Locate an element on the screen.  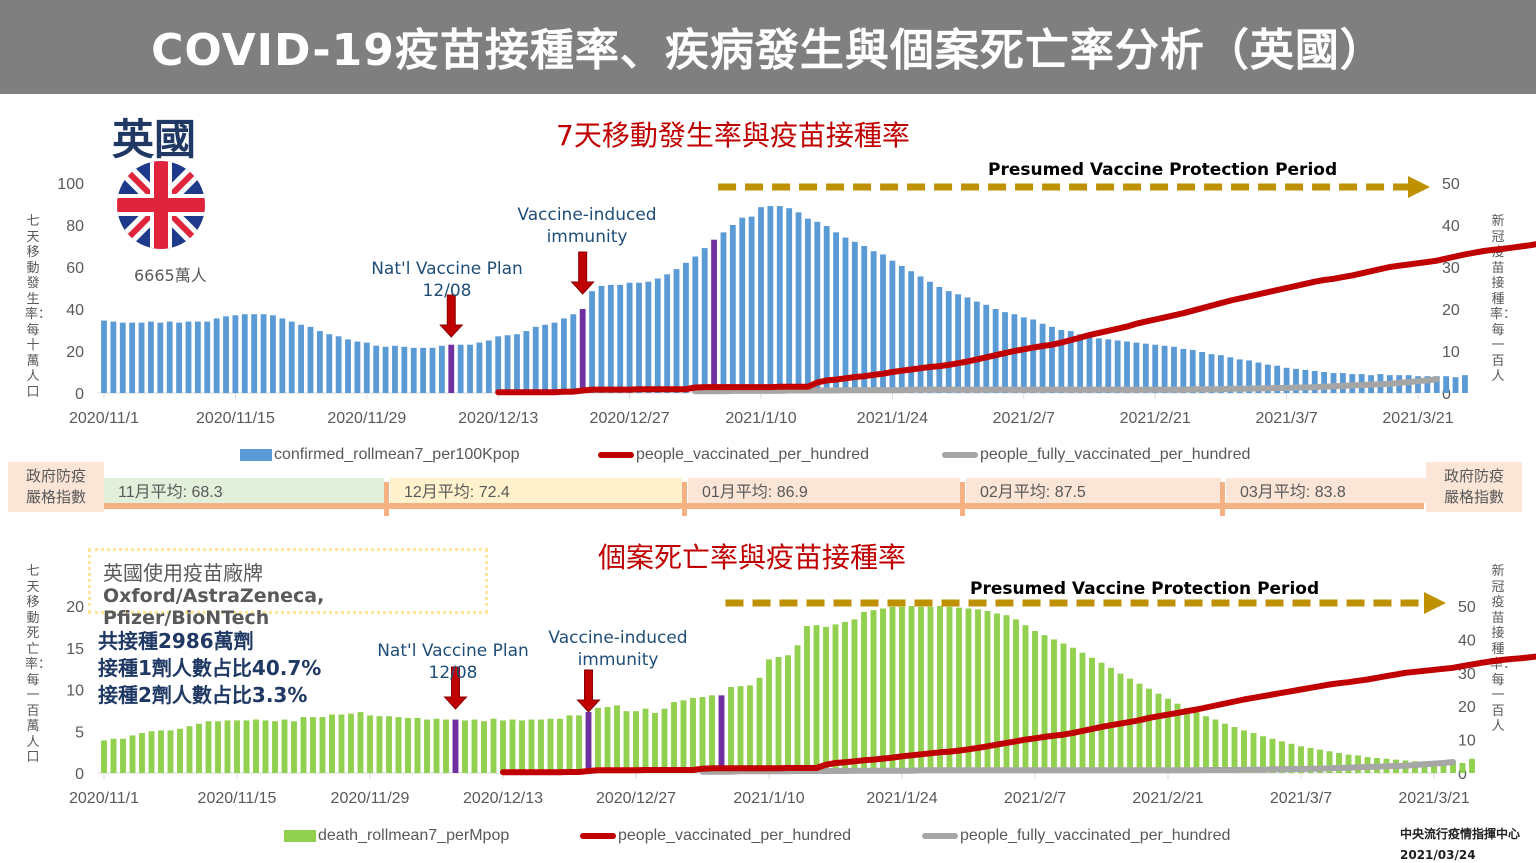
x-tick-label: 2021/2/7 is located at coordinates (1035, 798).